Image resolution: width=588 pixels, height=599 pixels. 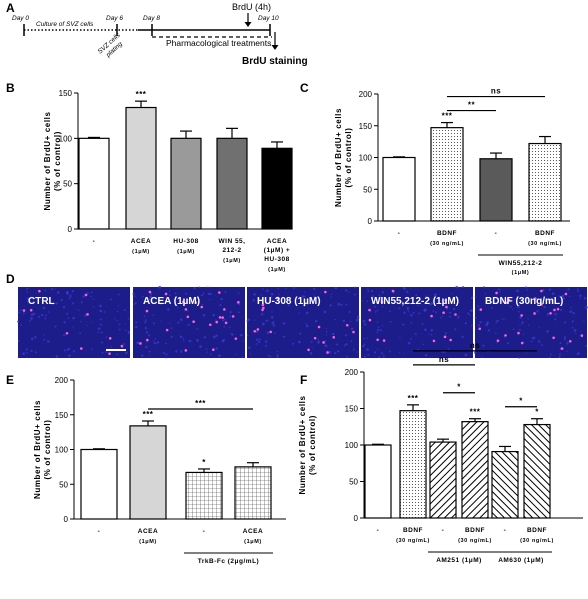 I want to click on category-unit: (30 ng/mL), so click(x=413, y=541).